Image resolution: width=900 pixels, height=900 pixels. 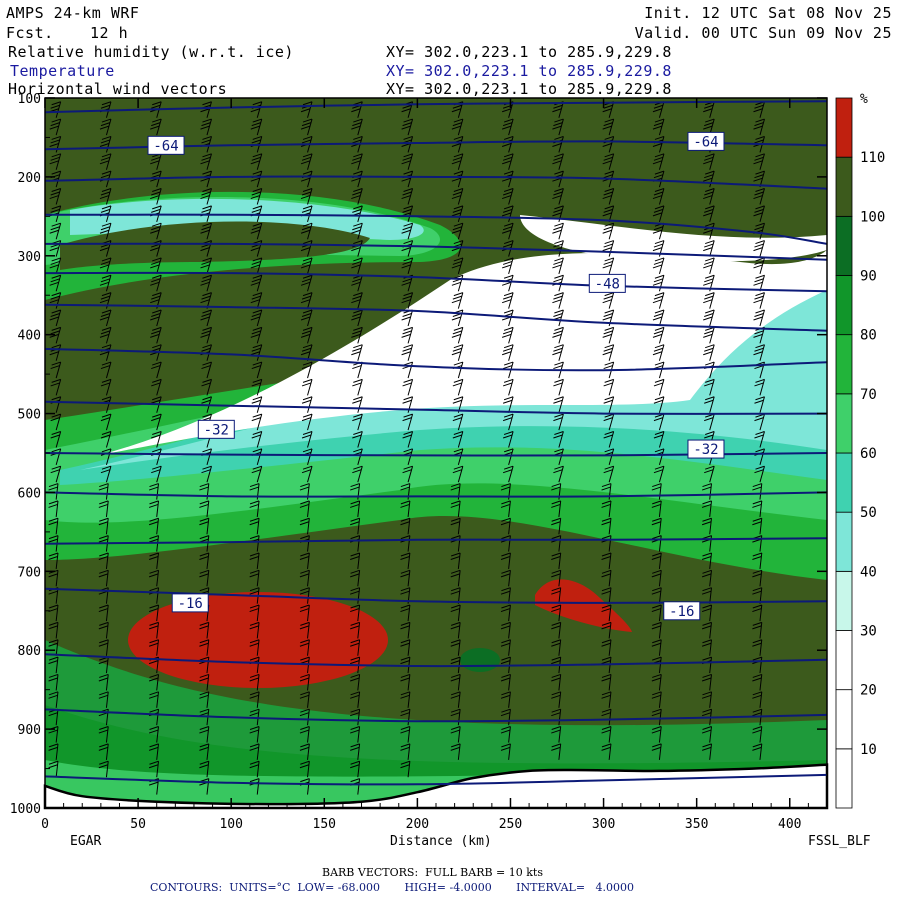 I want to click on y-tick-label: 200, so click(x=29, y=178).